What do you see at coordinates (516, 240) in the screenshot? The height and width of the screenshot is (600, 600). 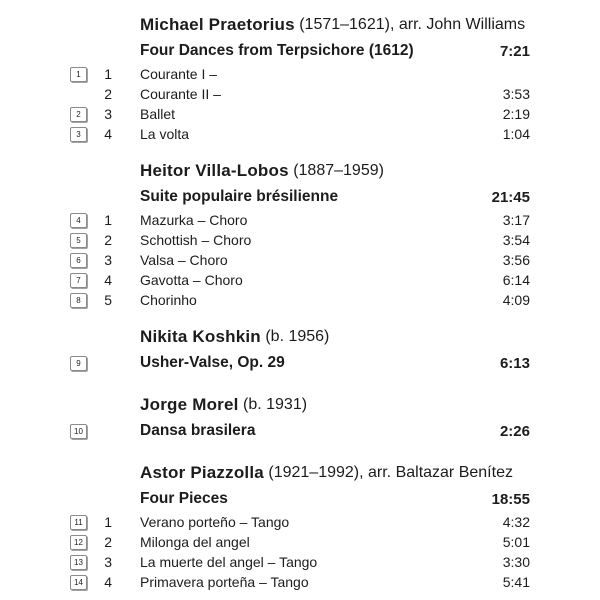 I see `track-duration: 3:54` at bounding box center [516, 240].